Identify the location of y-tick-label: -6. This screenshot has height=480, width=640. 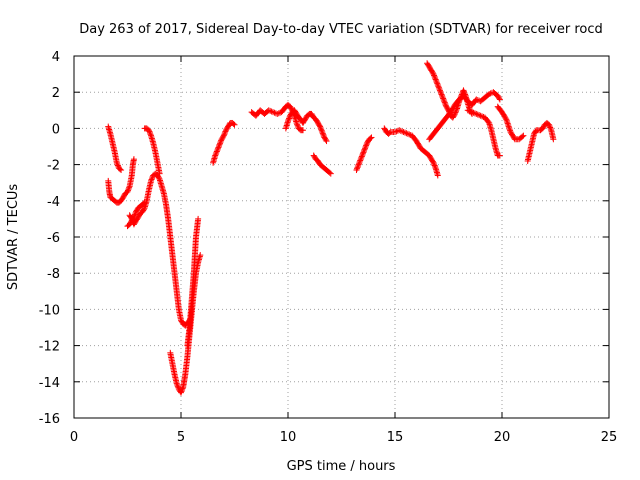
(53, 238).